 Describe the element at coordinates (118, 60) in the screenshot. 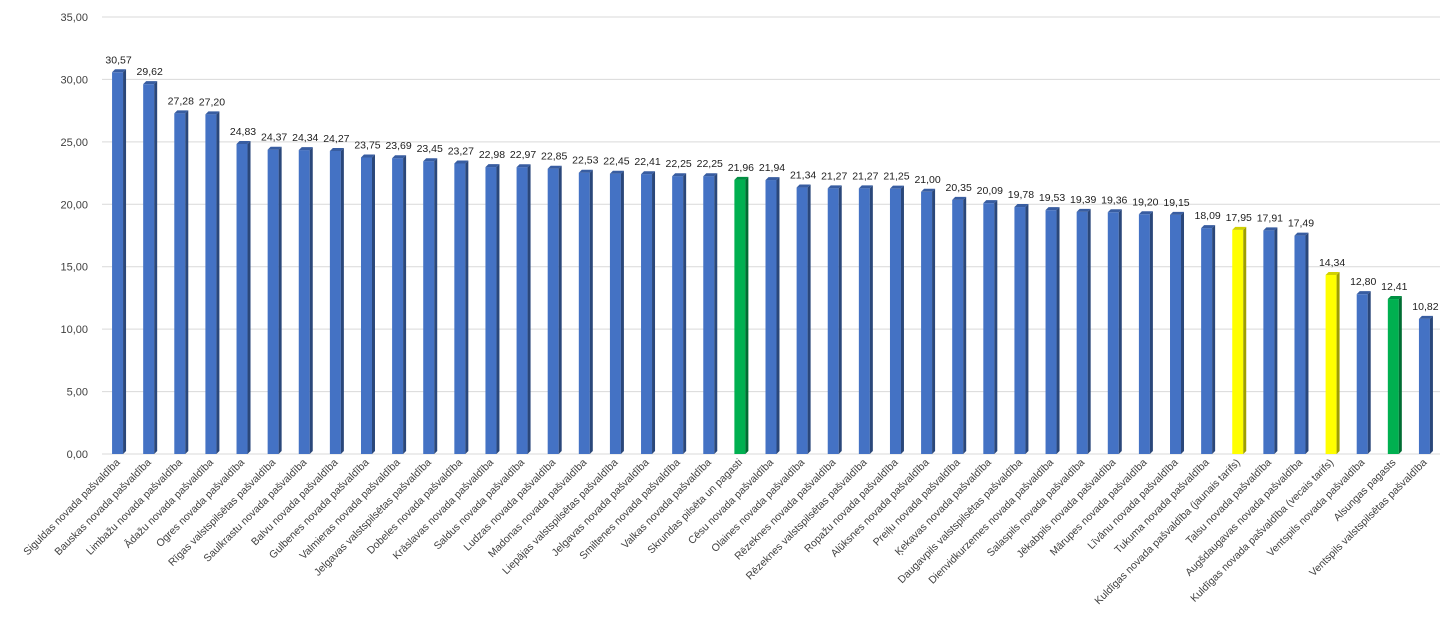

I see `data-label: 30,57` at that location.